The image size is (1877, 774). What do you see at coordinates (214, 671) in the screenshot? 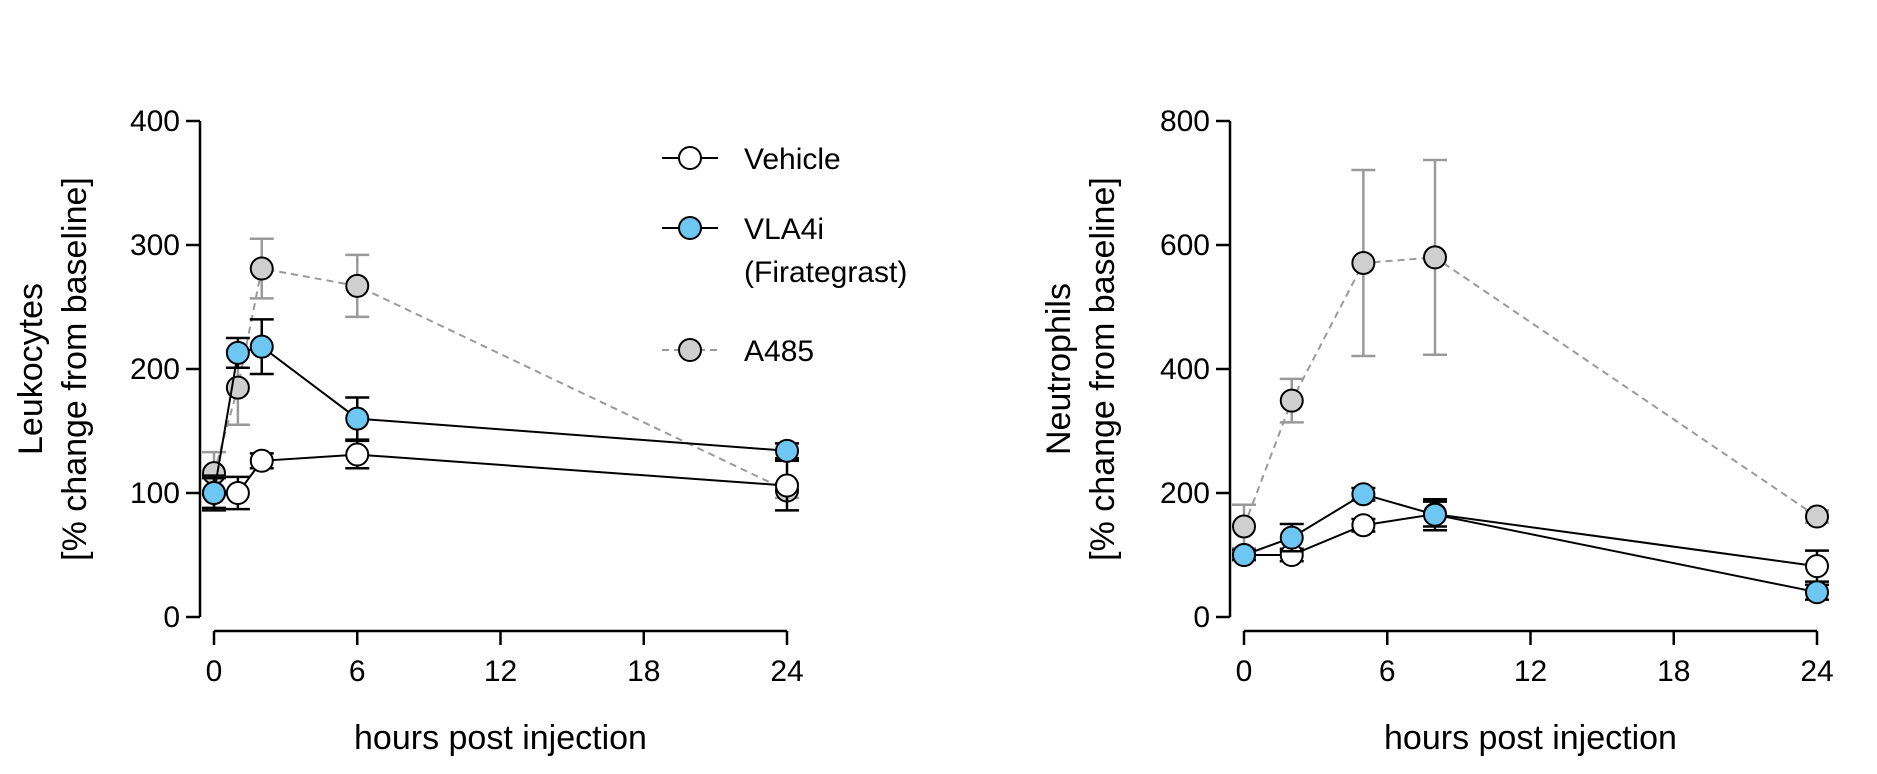
I see `leuko-x-tick-label: 0` at bounding box center [214, 671].